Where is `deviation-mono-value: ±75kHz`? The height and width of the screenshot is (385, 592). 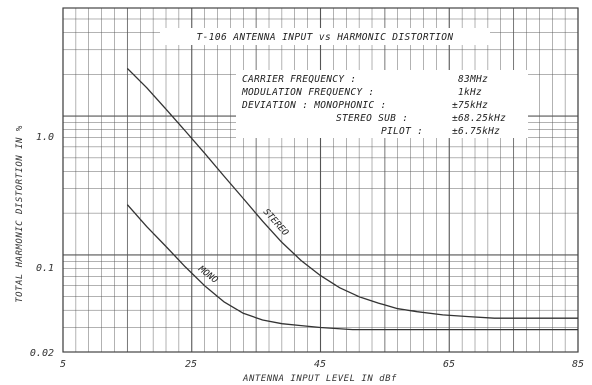
deviation-mono-value: ±75kHz is located at coordinates (470, 105).